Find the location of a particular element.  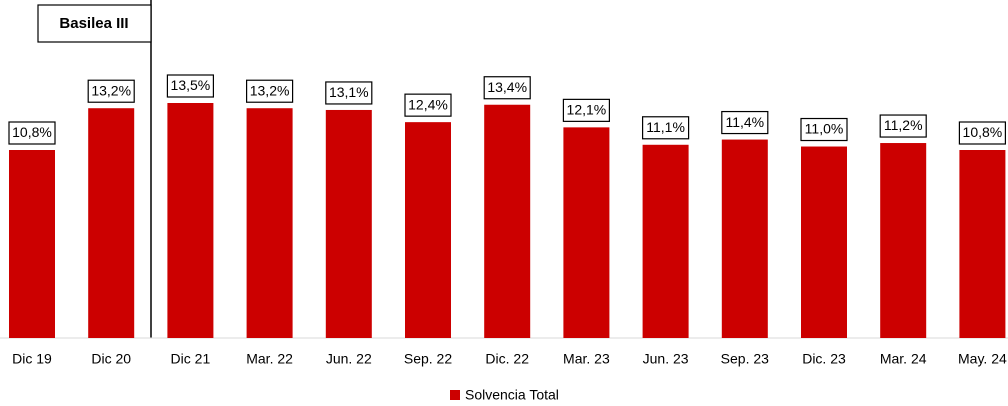

x-tick-label: Dic. 23 is located at coordinates (824, 359).